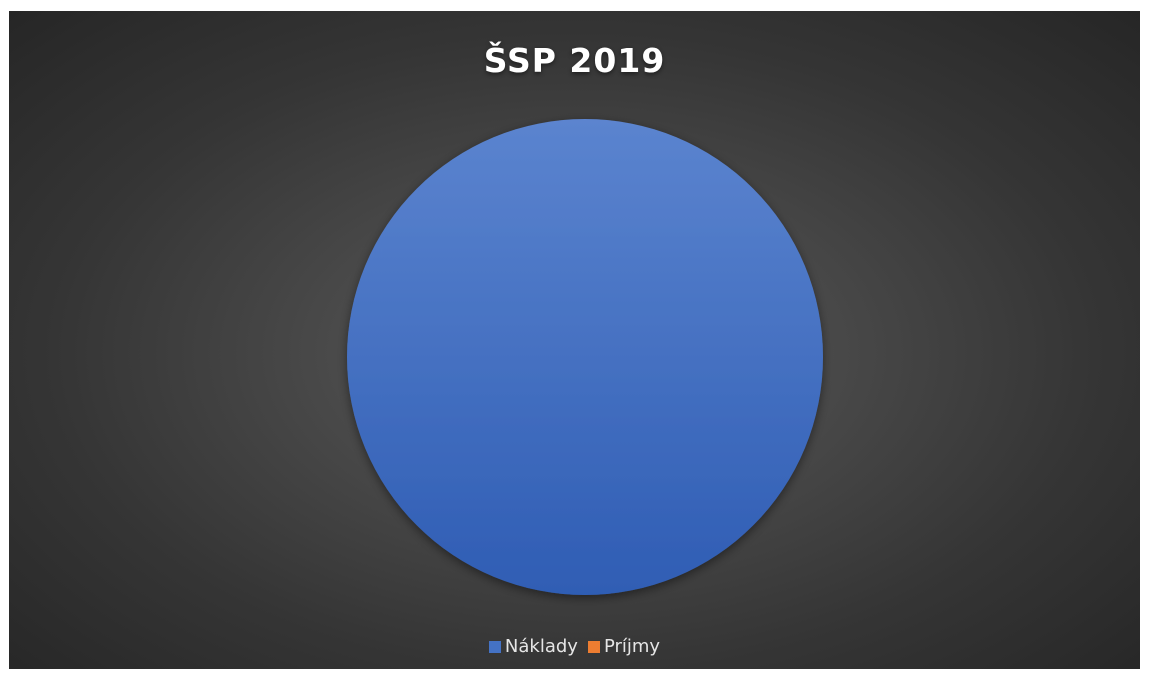 The image size is (1149, 679). I want to click on legend-item-prijmy: Príjmy, so click(624, 646).